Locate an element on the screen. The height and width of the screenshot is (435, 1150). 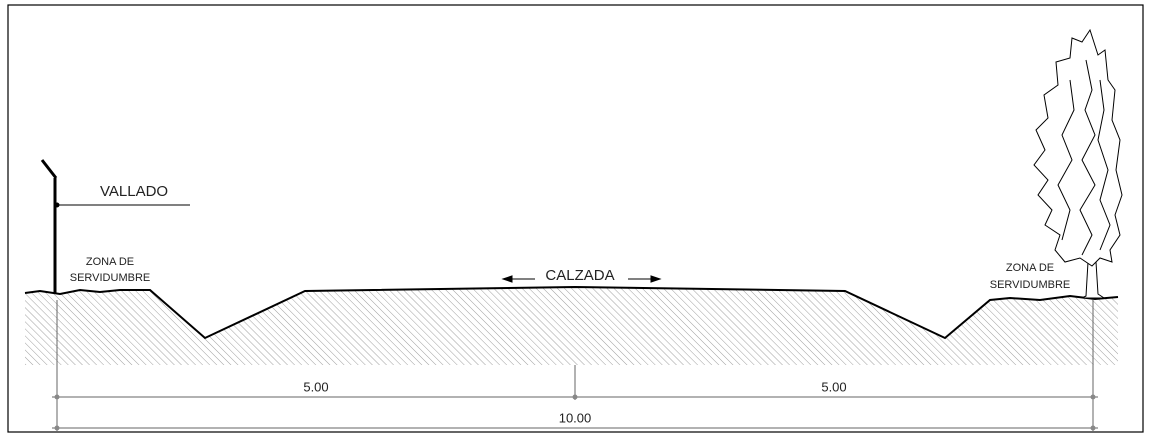
ground-profile is located at coordinates (571, 312).